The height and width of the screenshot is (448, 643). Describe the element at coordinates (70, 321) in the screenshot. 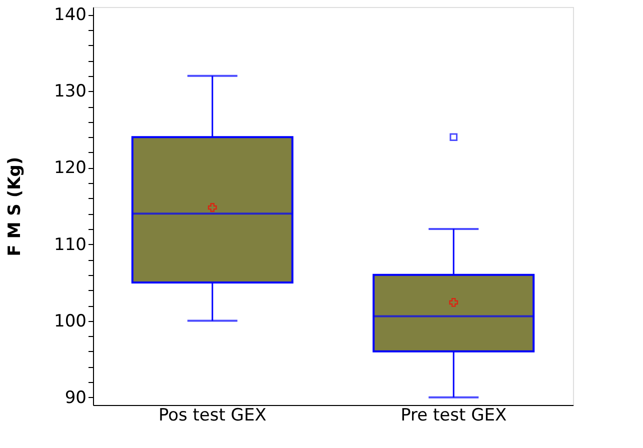

I see `y-tick-label: 100` at that location.